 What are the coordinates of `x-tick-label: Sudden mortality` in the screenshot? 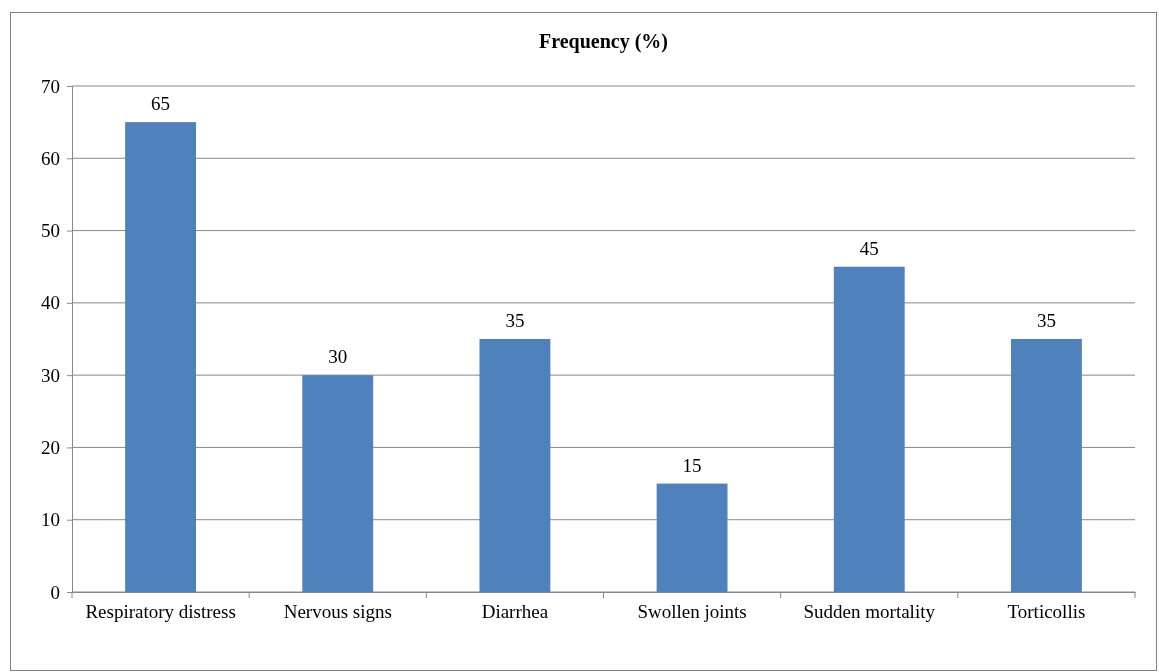 It's located at (869, 611).